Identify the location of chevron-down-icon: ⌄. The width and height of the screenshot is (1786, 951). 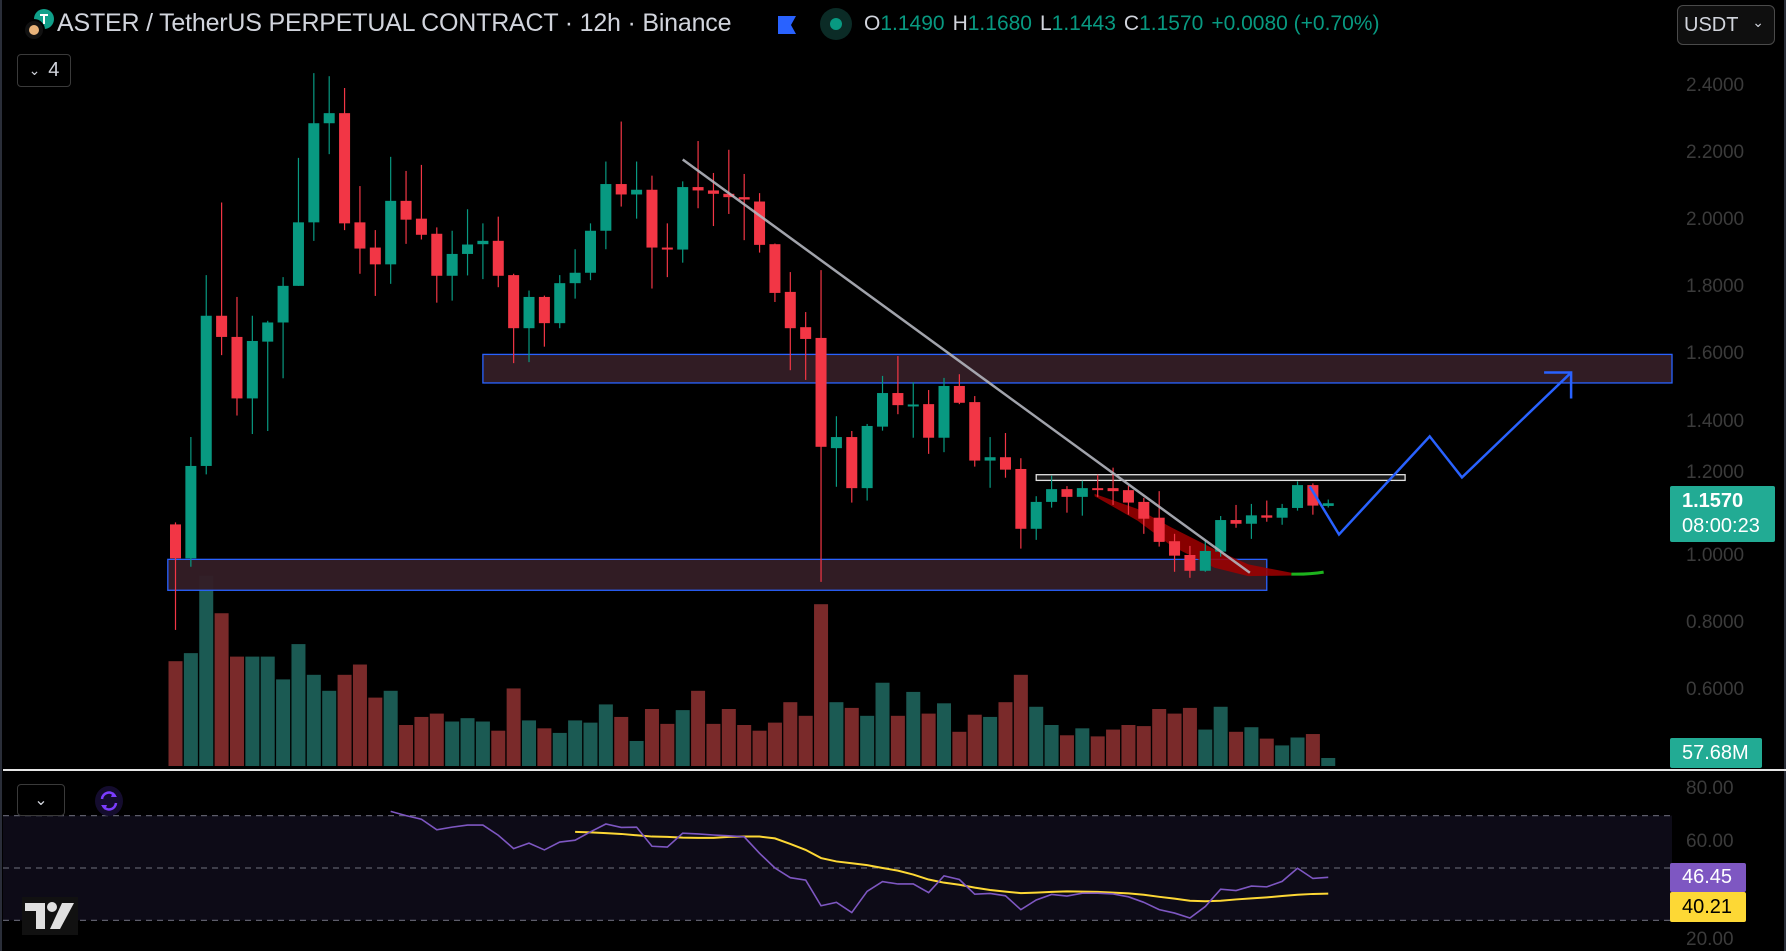
(41, 800).